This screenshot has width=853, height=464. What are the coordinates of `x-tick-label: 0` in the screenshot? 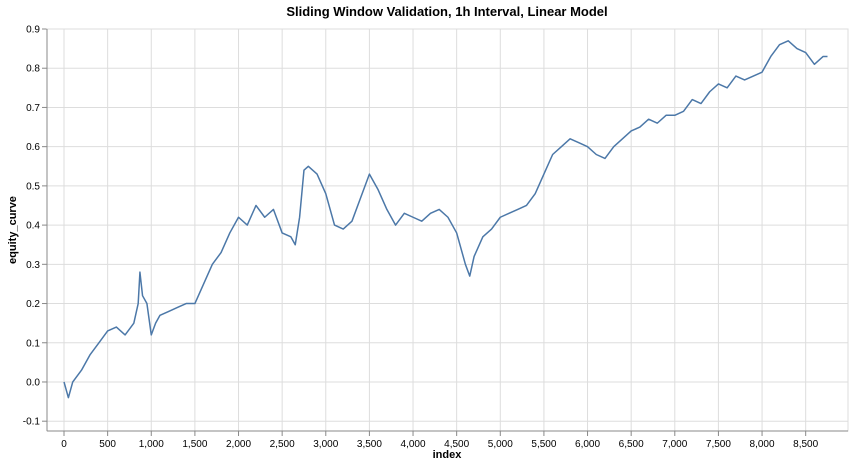 It's located at (64, 444).